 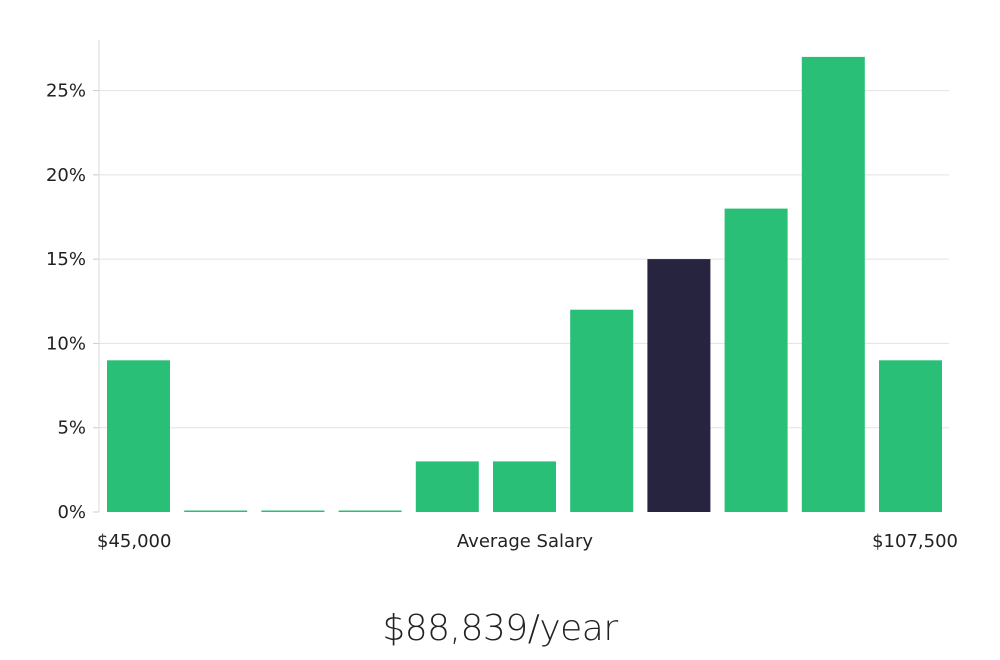 What do you see at coordinates (66, 259) in the screenshot?
I see `y-tick-label: 15%` at bounding box center [66, 259].